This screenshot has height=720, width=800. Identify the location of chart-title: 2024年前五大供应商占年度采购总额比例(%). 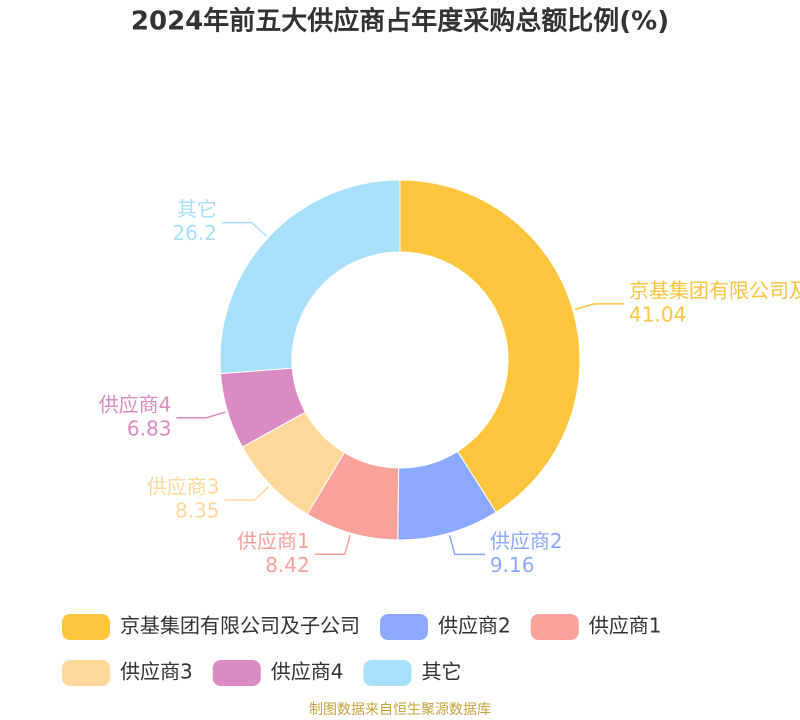
(400, 21).